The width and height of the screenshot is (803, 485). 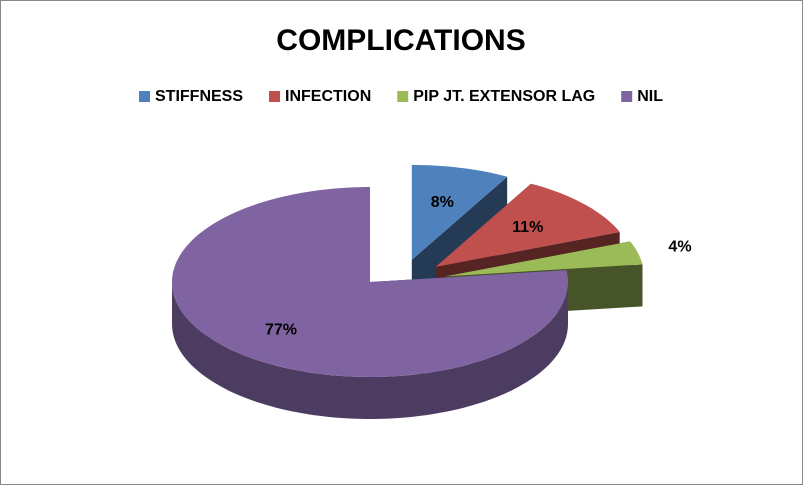 What do you see at coordinates (281, 330) in the screenshot?
I see `data-label: 77%` at bounding box center [281, 330].